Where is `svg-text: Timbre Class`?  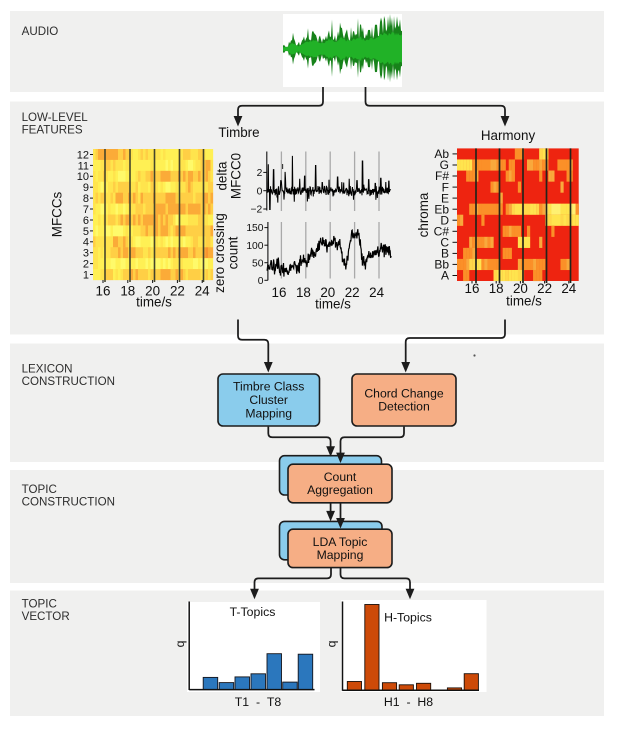 svg-text: Timbre Class is located at coordinates (268, 387).